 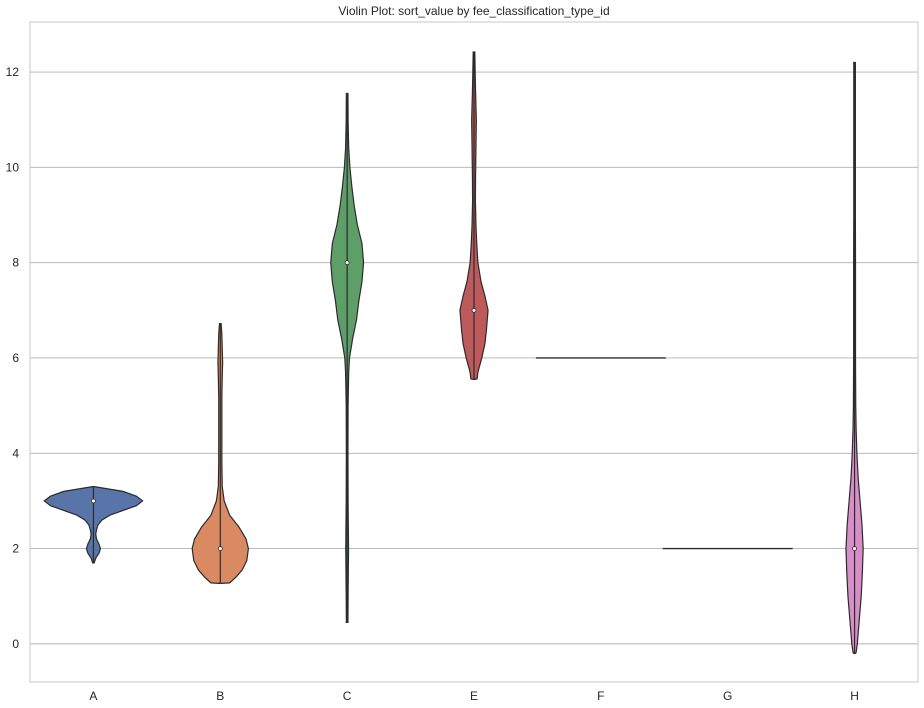 I want to click on violin-h, so click(x=854, y=358).